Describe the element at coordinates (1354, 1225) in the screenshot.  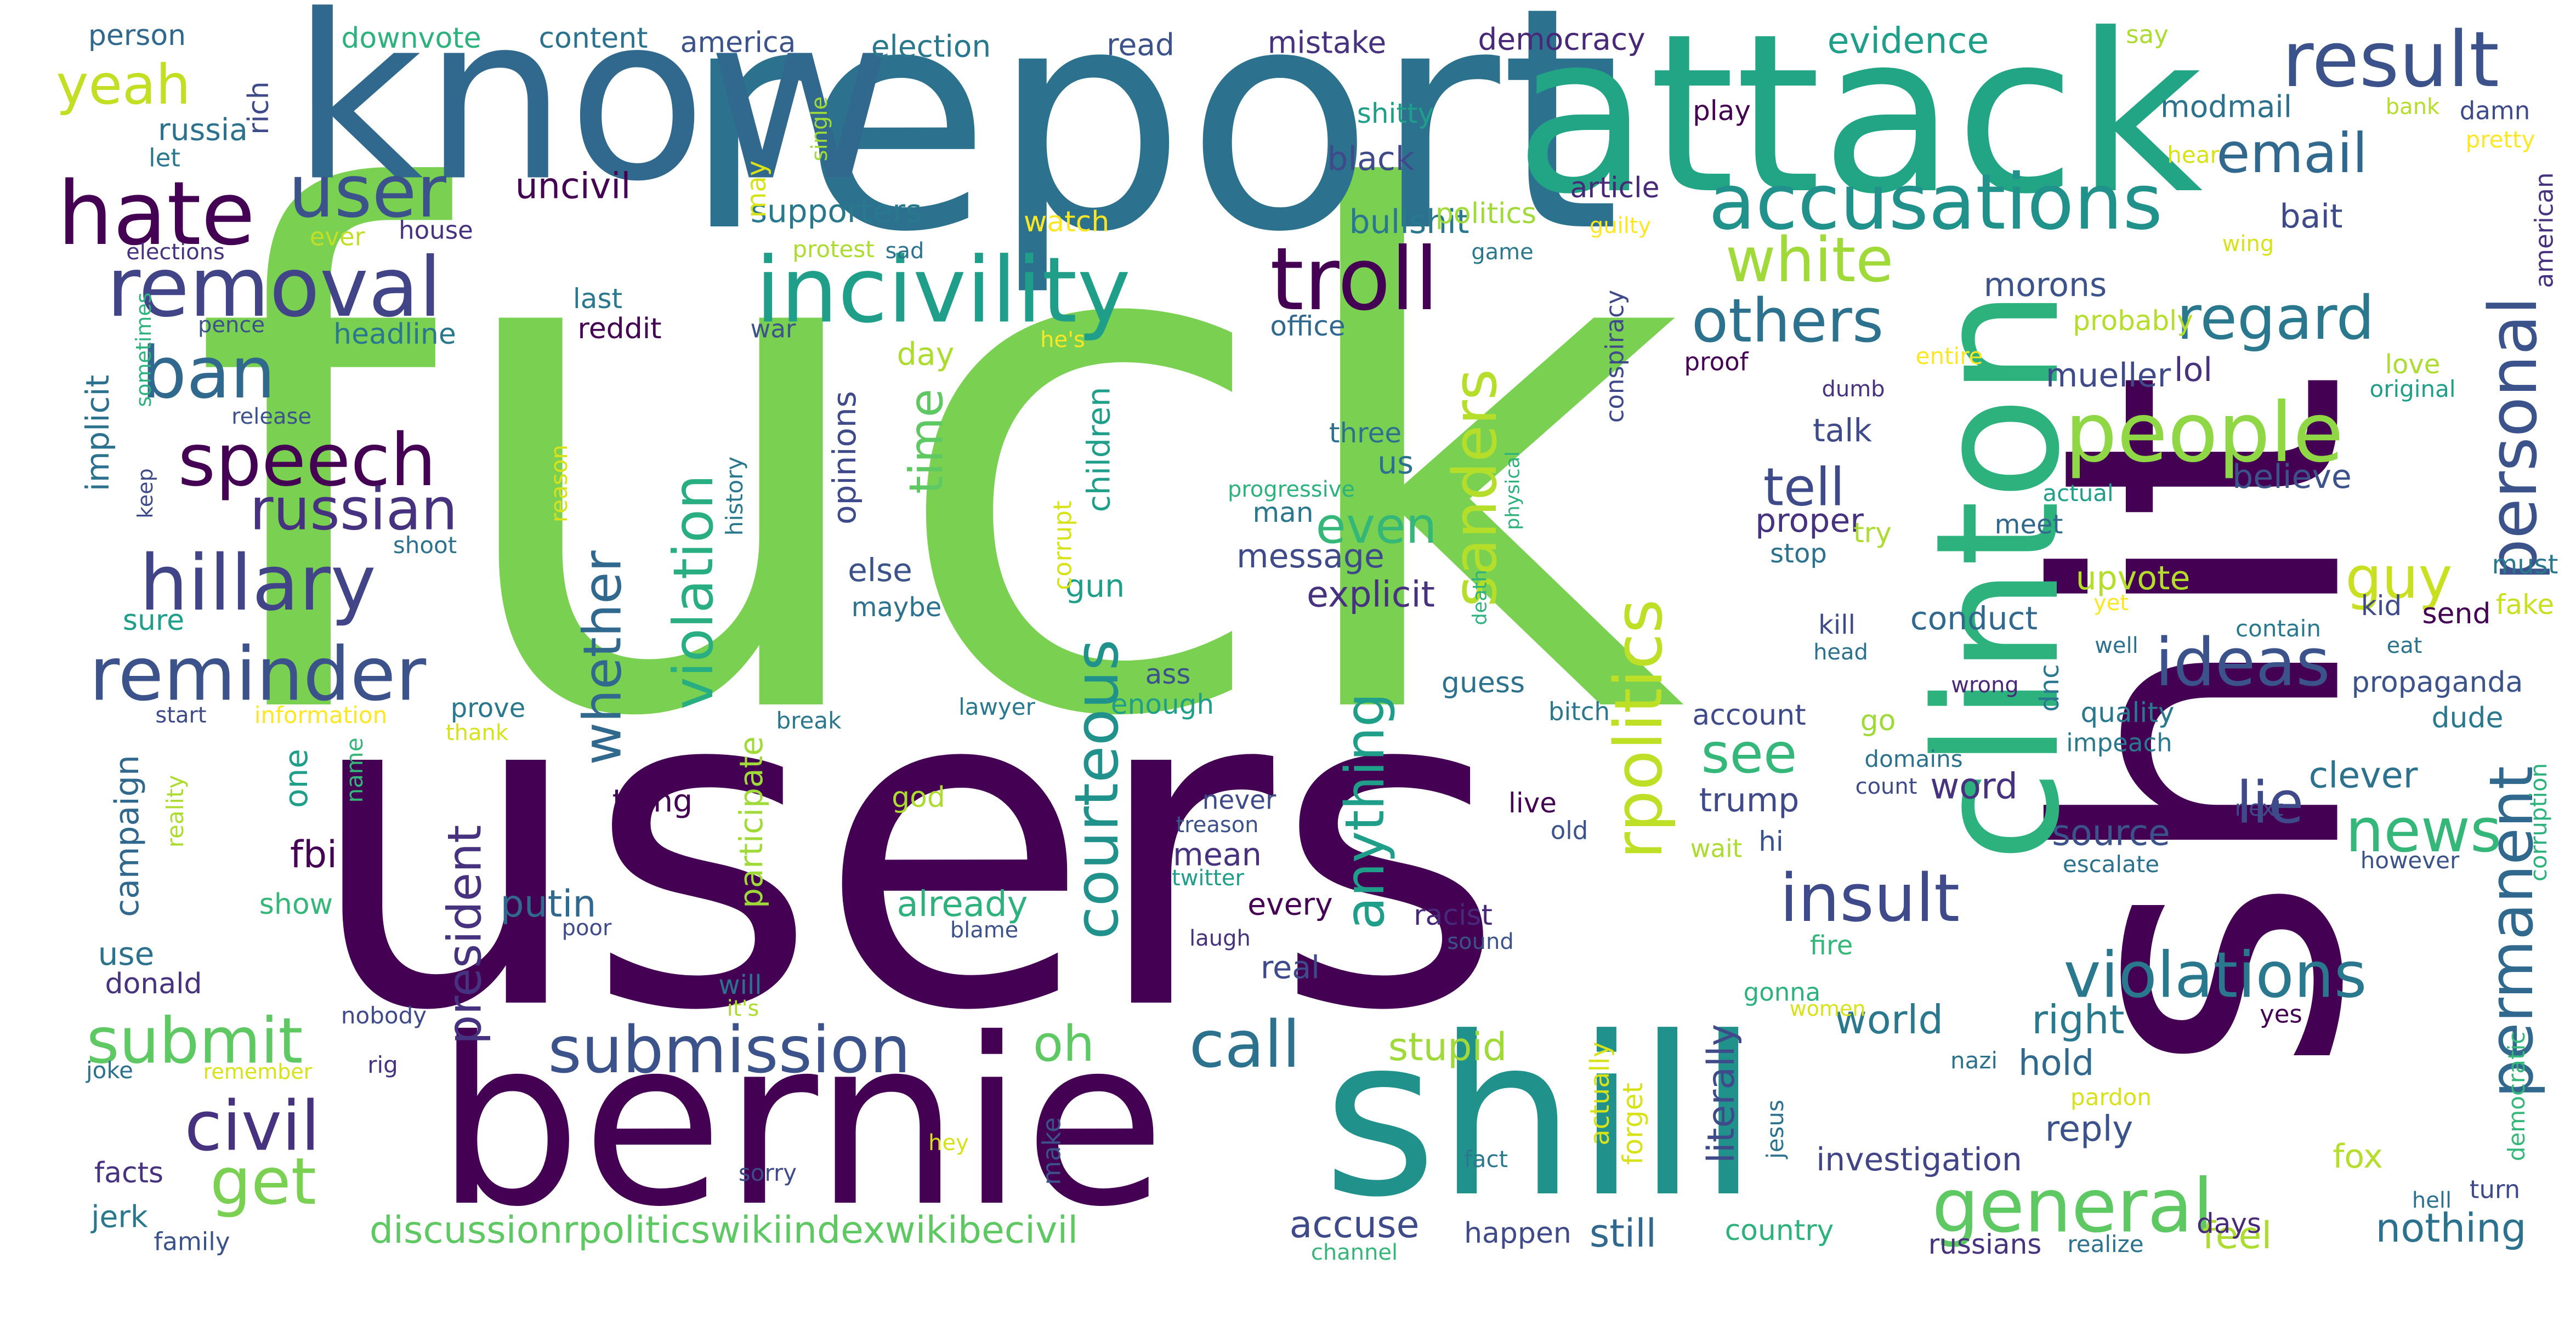
I see `word-accuse: accuse` at that location.